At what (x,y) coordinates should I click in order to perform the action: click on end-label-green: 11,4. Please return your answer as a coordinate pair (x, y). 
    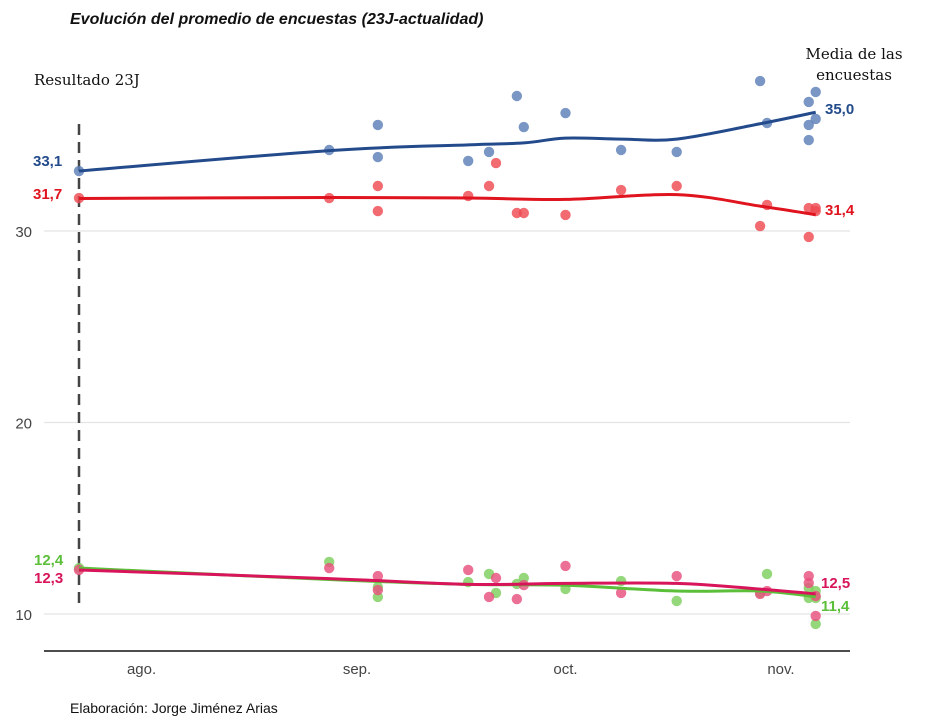
    Looking at the image, I should click on (835, 606).